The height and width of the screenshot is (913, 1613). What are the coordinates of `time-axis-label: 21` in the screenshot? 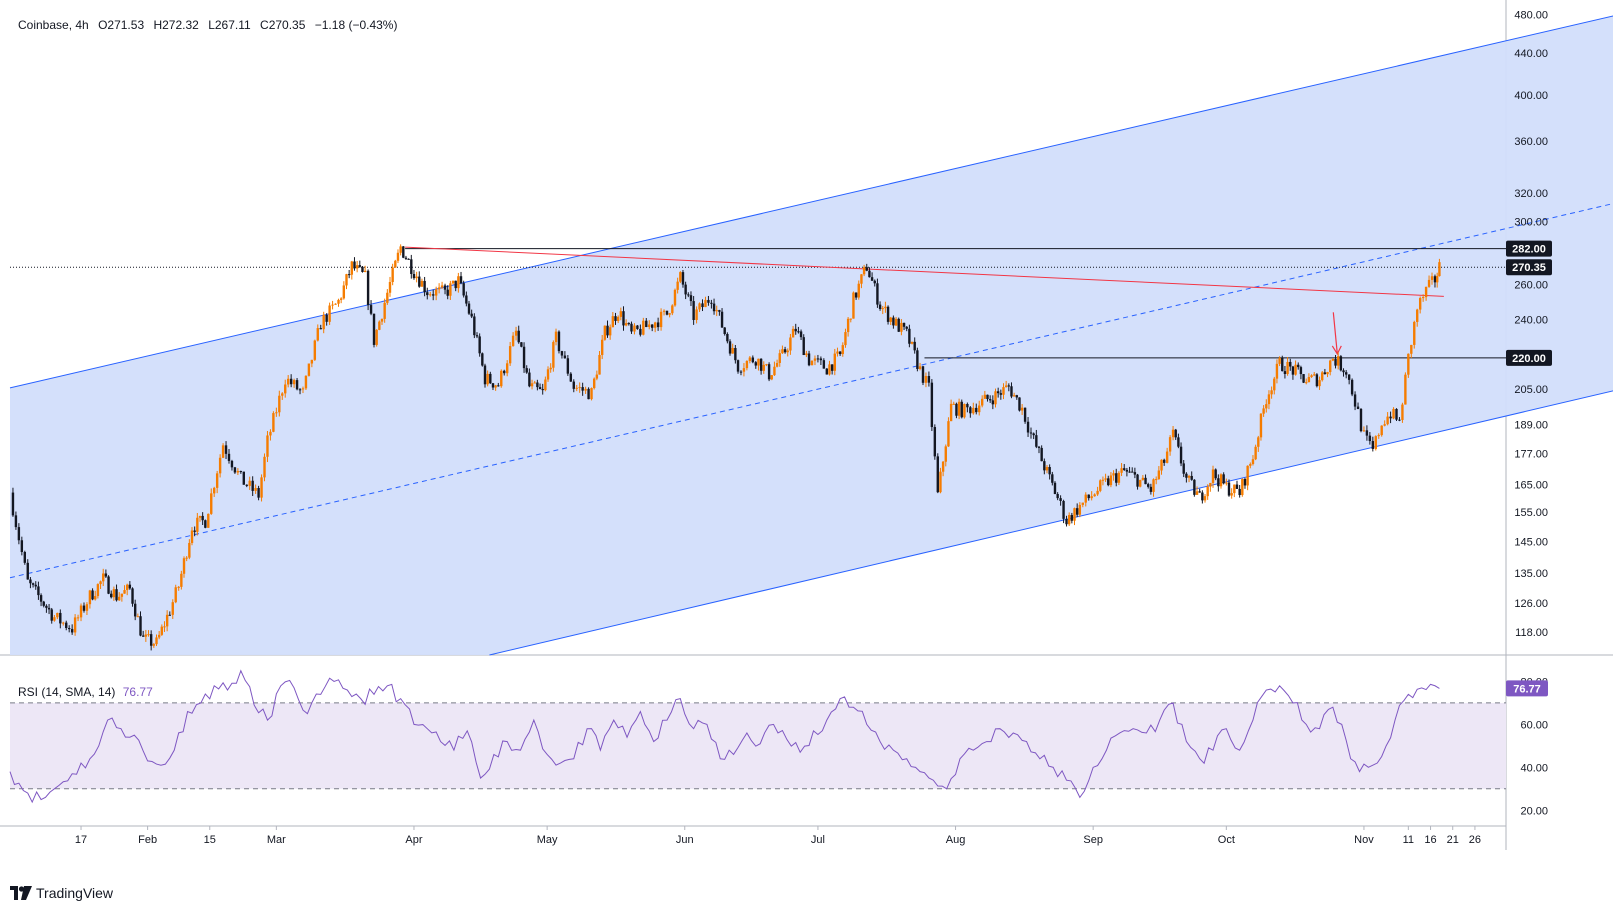 It's located at (1453, 840).